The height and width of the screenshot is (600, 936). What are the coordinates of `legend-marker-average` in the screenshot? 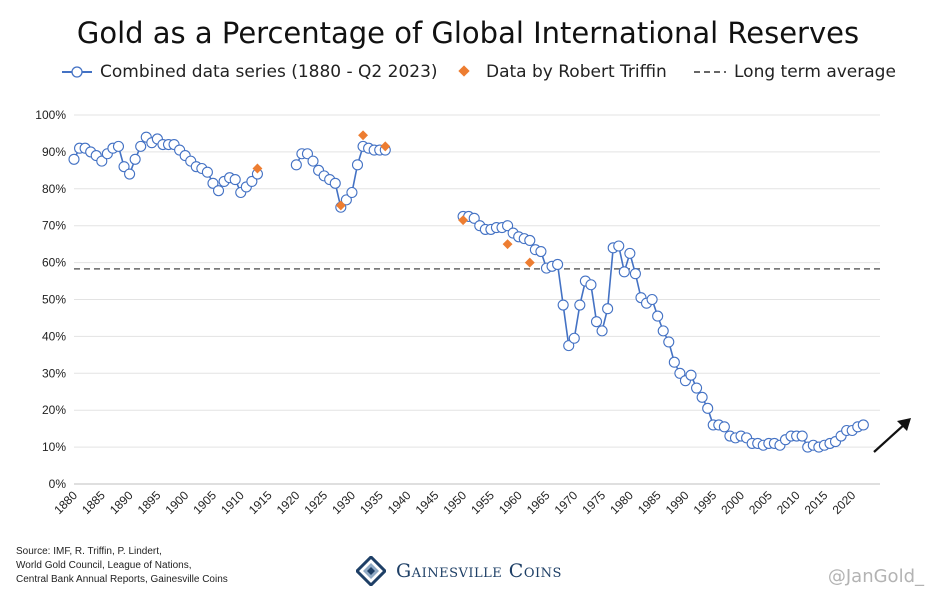 It's located at (710, 72).